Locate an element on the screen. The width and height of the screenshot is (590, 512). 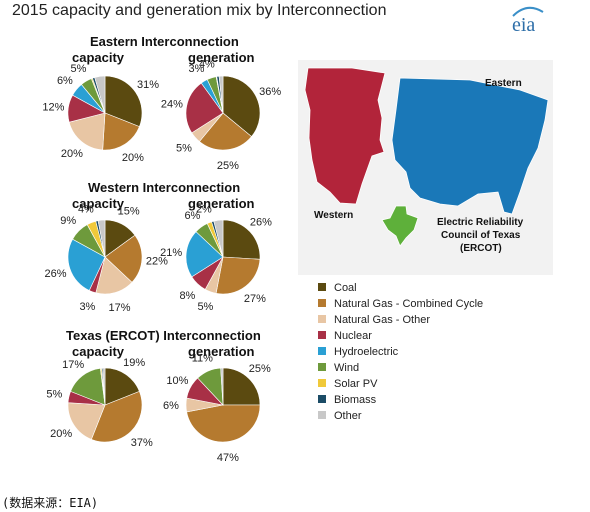
pie-label-eastern-generation-0: 36% is located at coordinates (270, 92).